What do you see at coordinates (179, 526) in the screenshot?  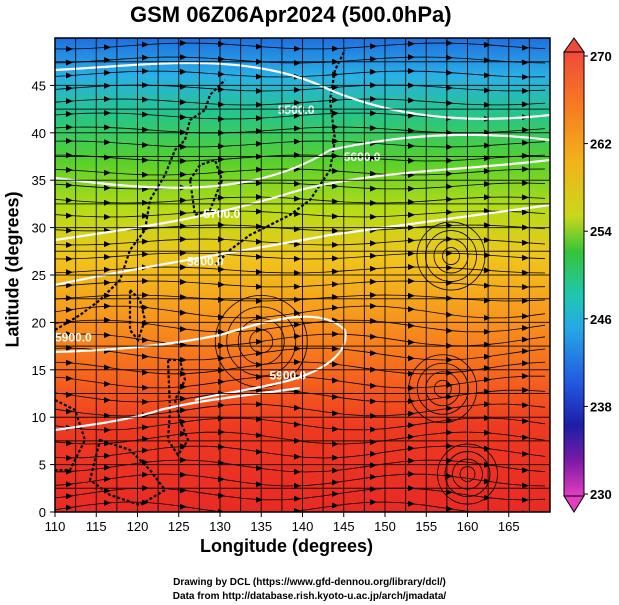 I see `x-tick-label: 125` at bounding box center [179, 526].